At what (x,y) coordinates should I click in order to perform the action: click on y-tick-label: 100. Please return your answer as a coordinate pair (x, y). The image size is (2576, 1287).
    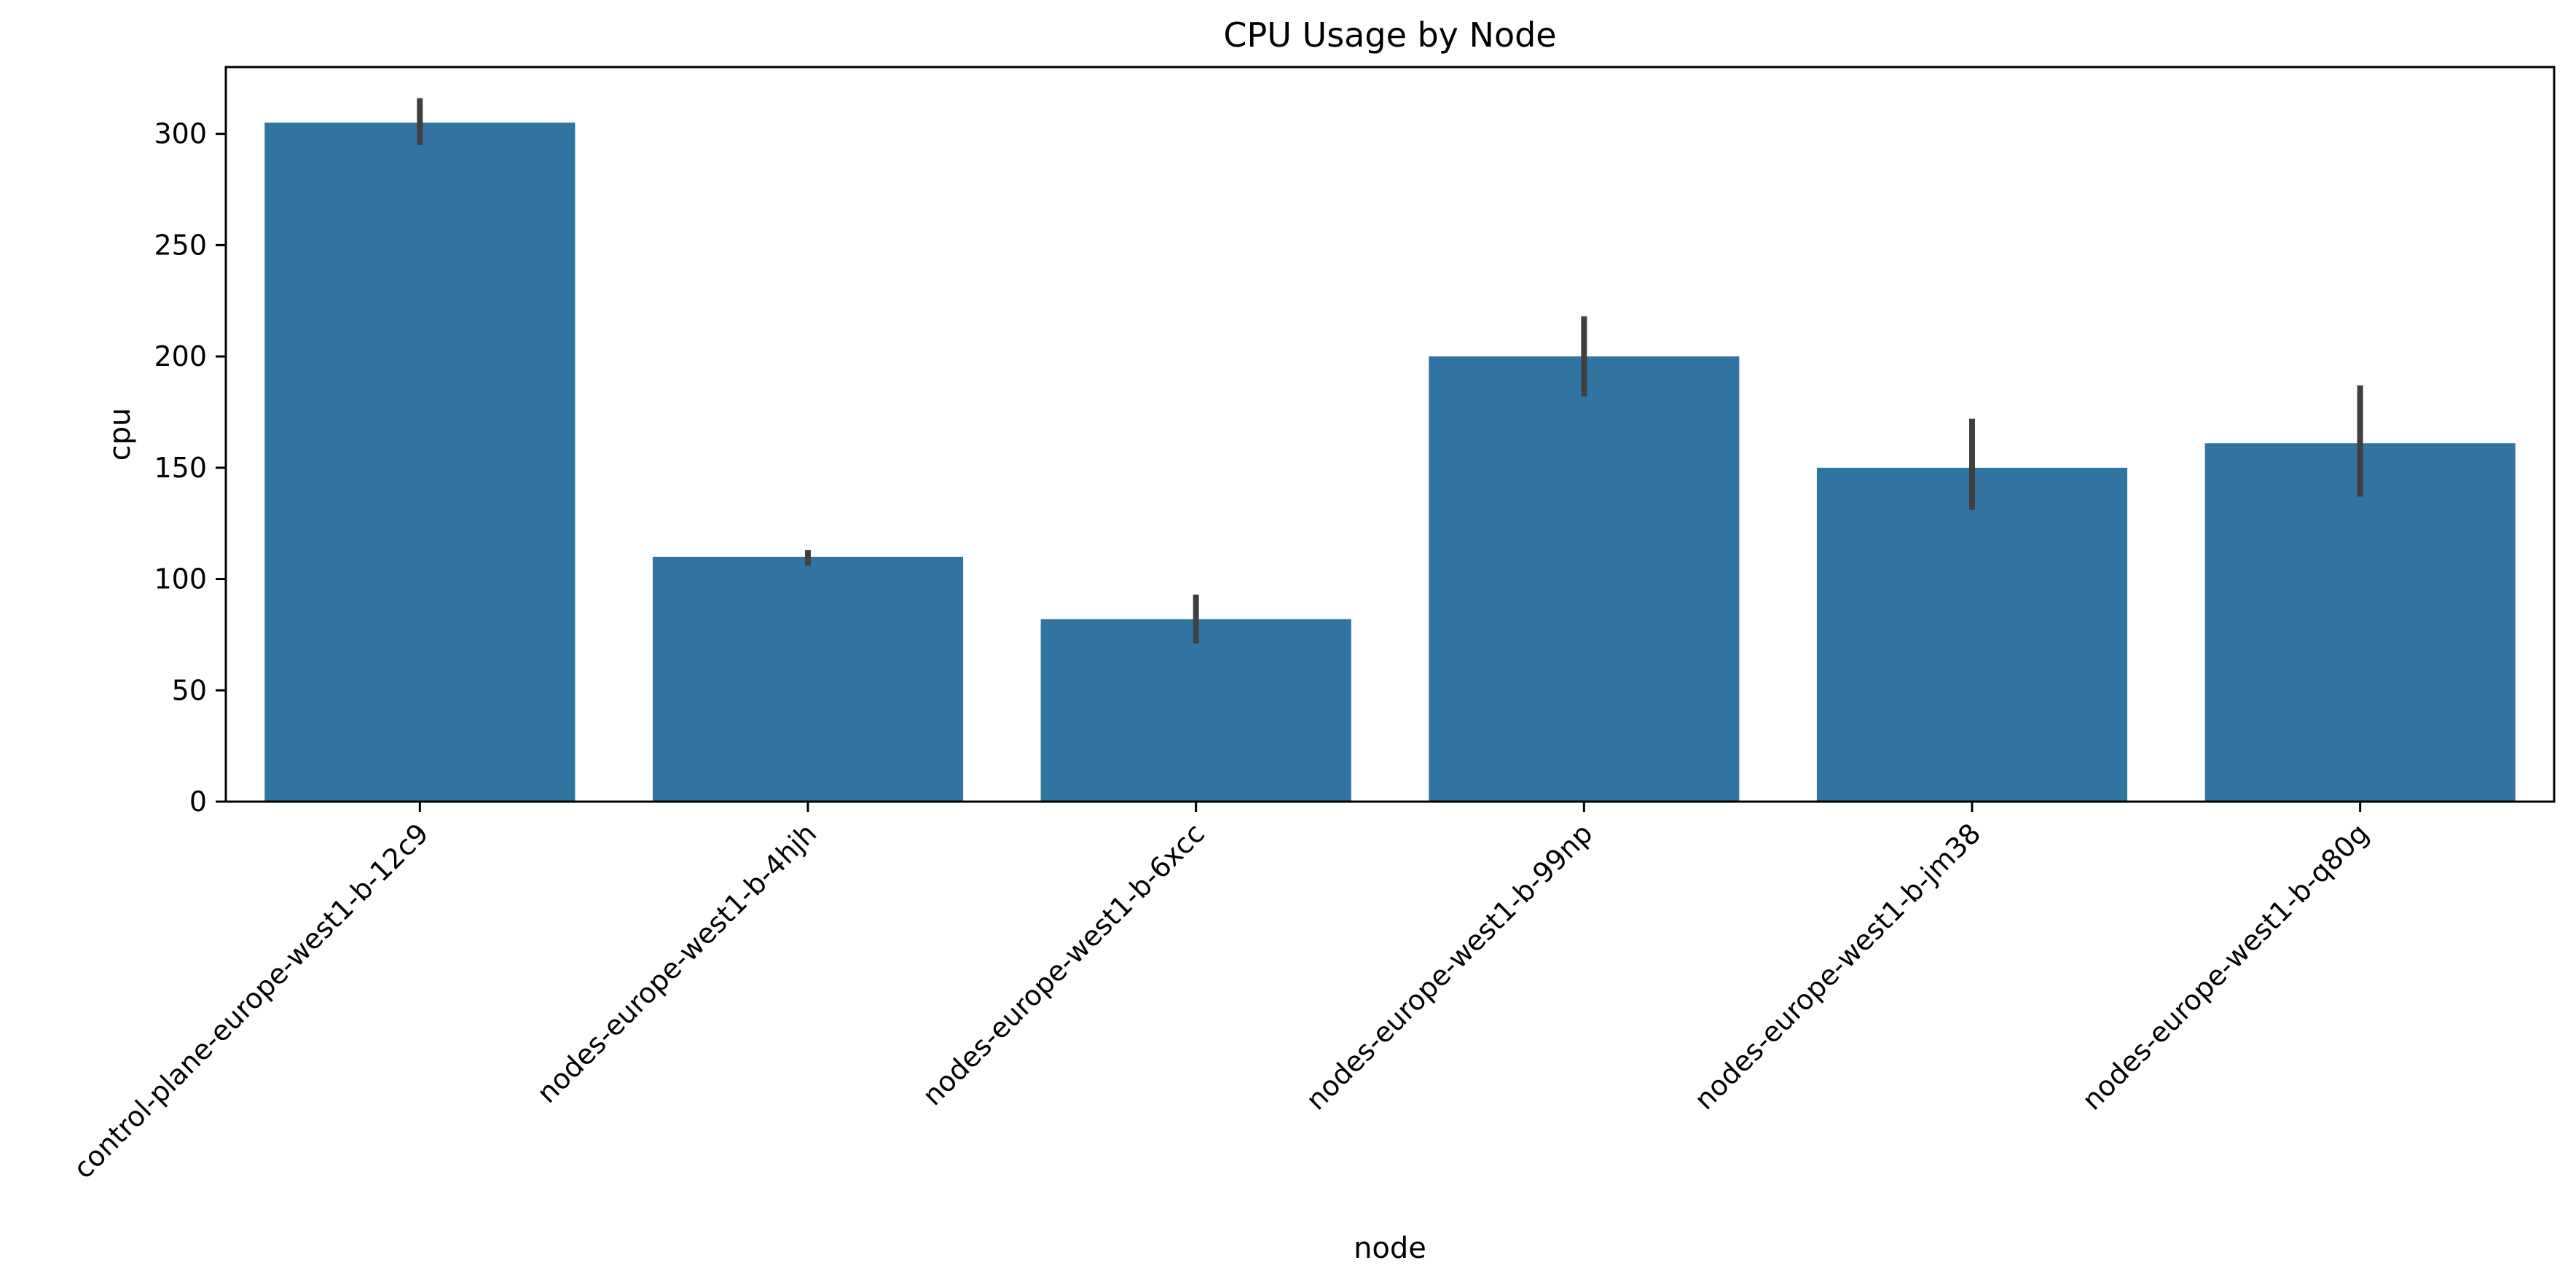
    Looking at the image, I should click on (180, 579).